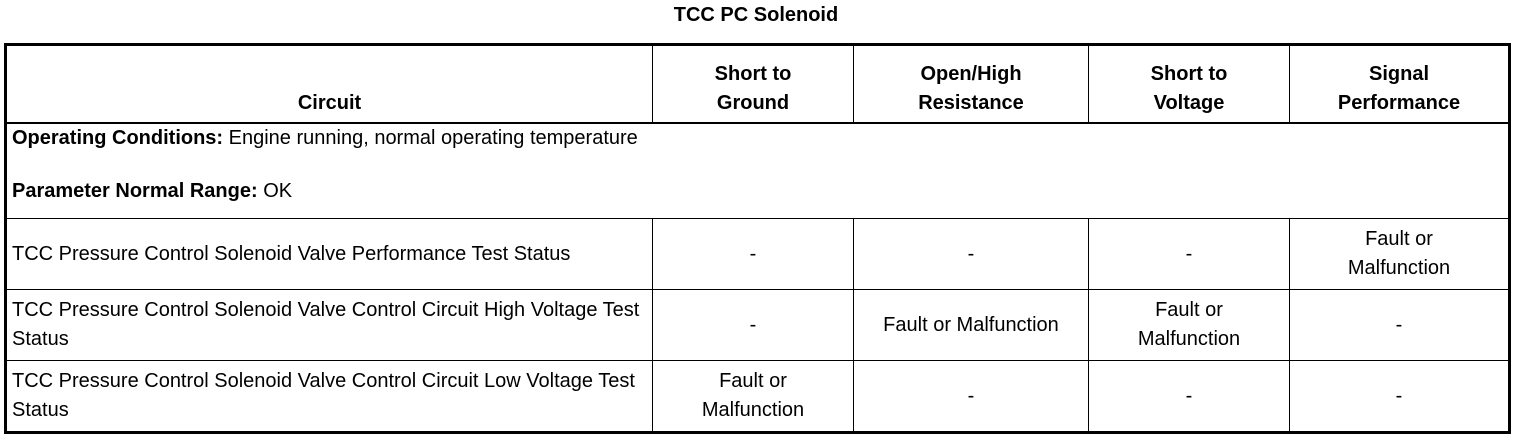 This screenshot has height=438, width=1520. Describe the element at coordinates (1189, 84) in the screenshot. I see `header-short-to-voltage: Short to Voltage` at that location.